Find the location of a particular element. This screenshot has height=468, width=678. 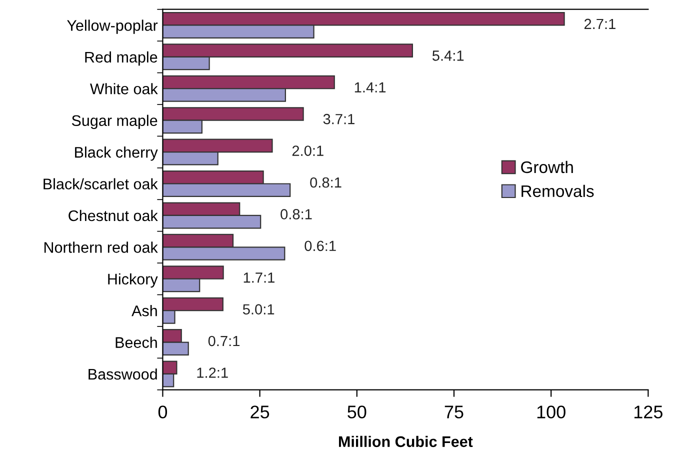

y-tick-label: Northern red oak is located at coordinates (101, 247).